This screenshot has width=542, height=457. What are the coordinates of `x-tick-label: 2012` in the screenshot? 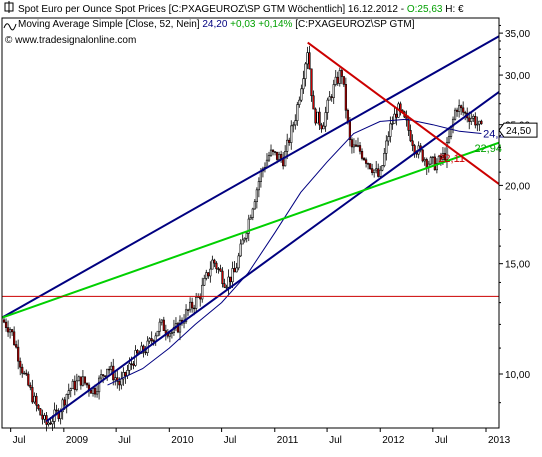 It's located at (393, 440).